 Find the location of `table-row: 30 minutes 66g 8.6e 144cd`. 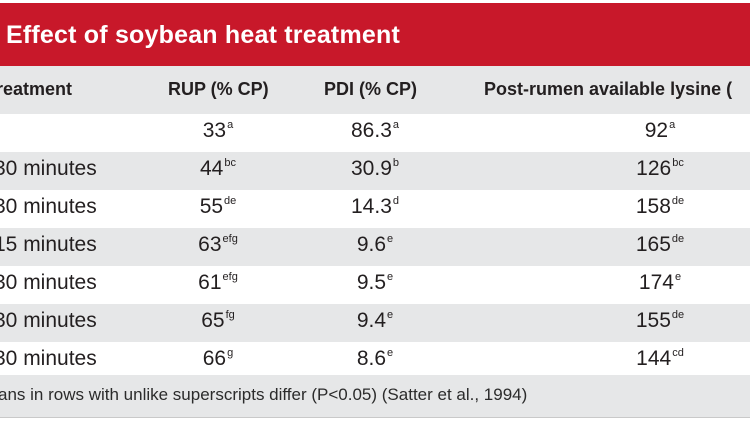

table-row: 30 minutes 66g 8.6e 144cd is located at coordinates (375, 361).